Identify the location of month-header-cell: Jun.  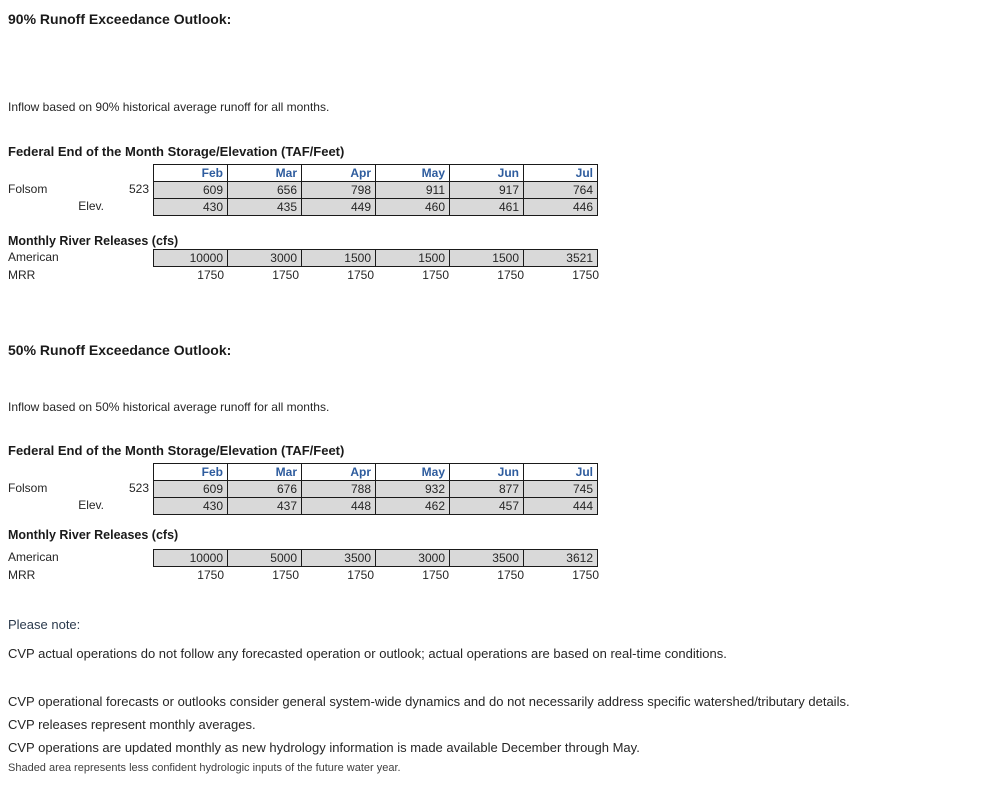
(486, 173).